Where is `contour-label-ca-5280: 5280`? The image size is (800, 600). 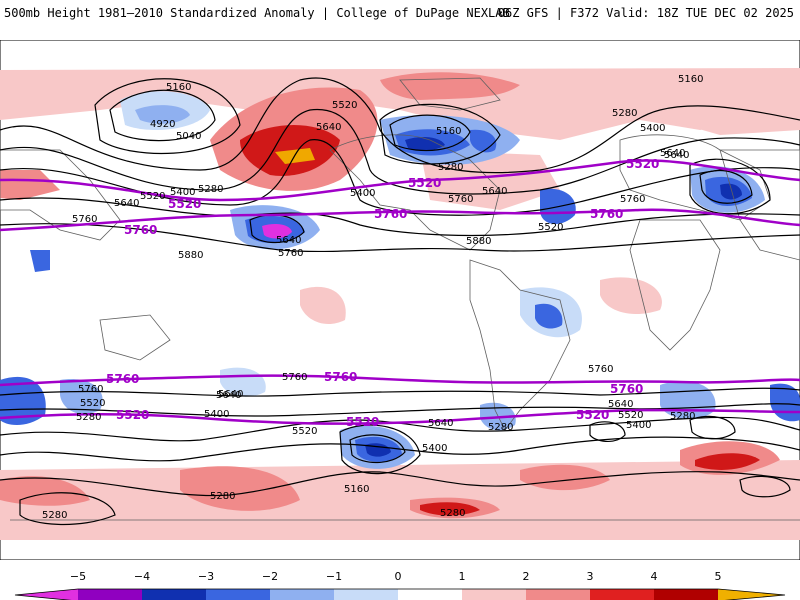
contour-label-ca-5280: 5280 is located at coordinates (450, 167).